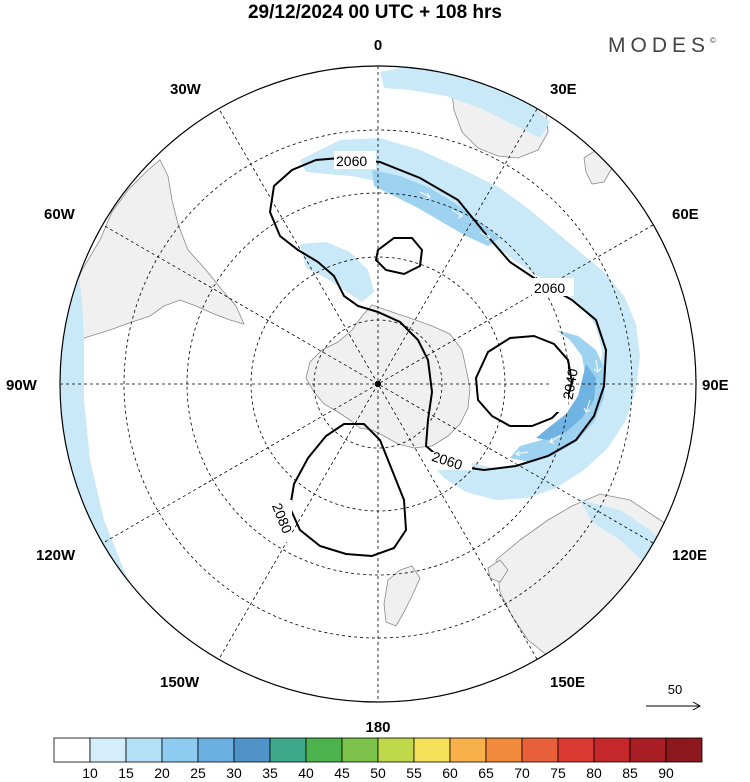 This screenshot has height=782, width=750. Describe the element at coordinates (306, 773) in the screenshot. I see `colorbar-label: 40` at that location.